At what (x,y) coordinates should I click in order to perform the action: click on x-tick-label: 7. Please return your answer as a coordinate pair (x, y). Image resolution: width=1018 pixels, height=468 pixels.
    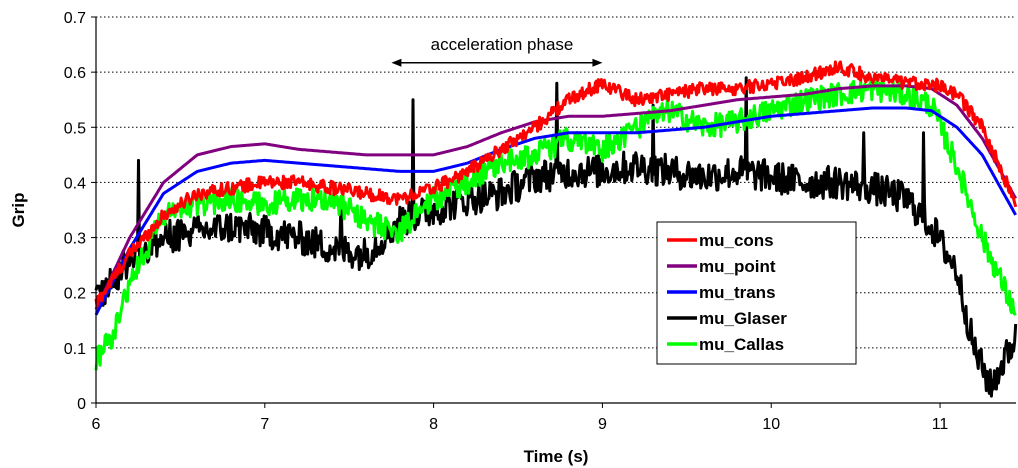
    Looking at the image, I should click on (264, 424).